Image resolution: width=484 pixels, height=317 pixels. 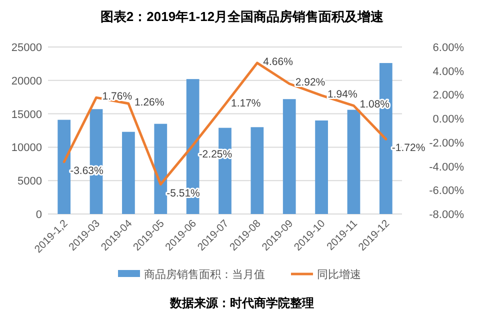 What do you see at coordinates (242, 16) in the screenshot?
I see `chart-title: 图表2：2019年1-12月全国商品房销售面积及增速` at bounding box center [242, 16].